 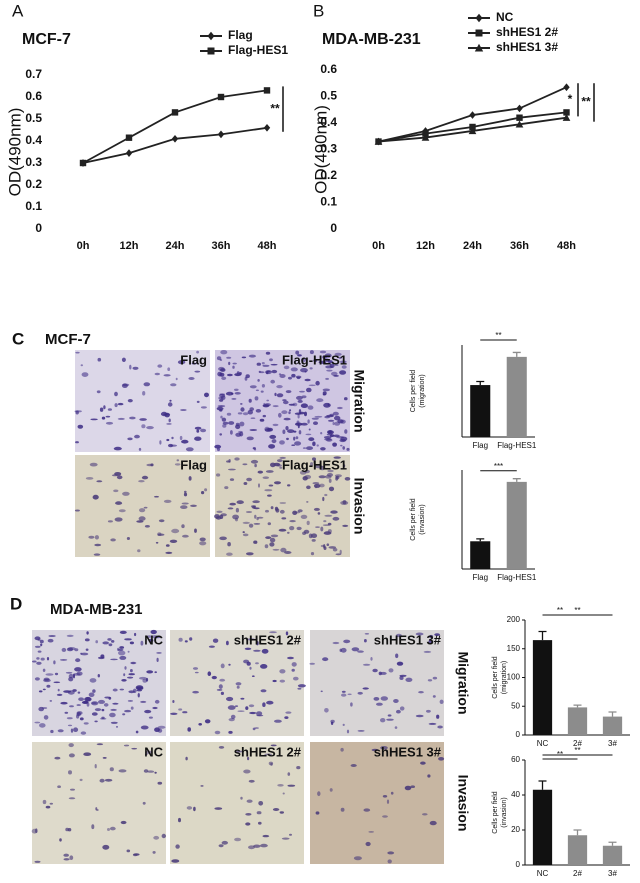 What do you see at coordinates (33, 74) in the screenshot?
I see `y-tick-label: 0.7` at bounding box center [33, 74].